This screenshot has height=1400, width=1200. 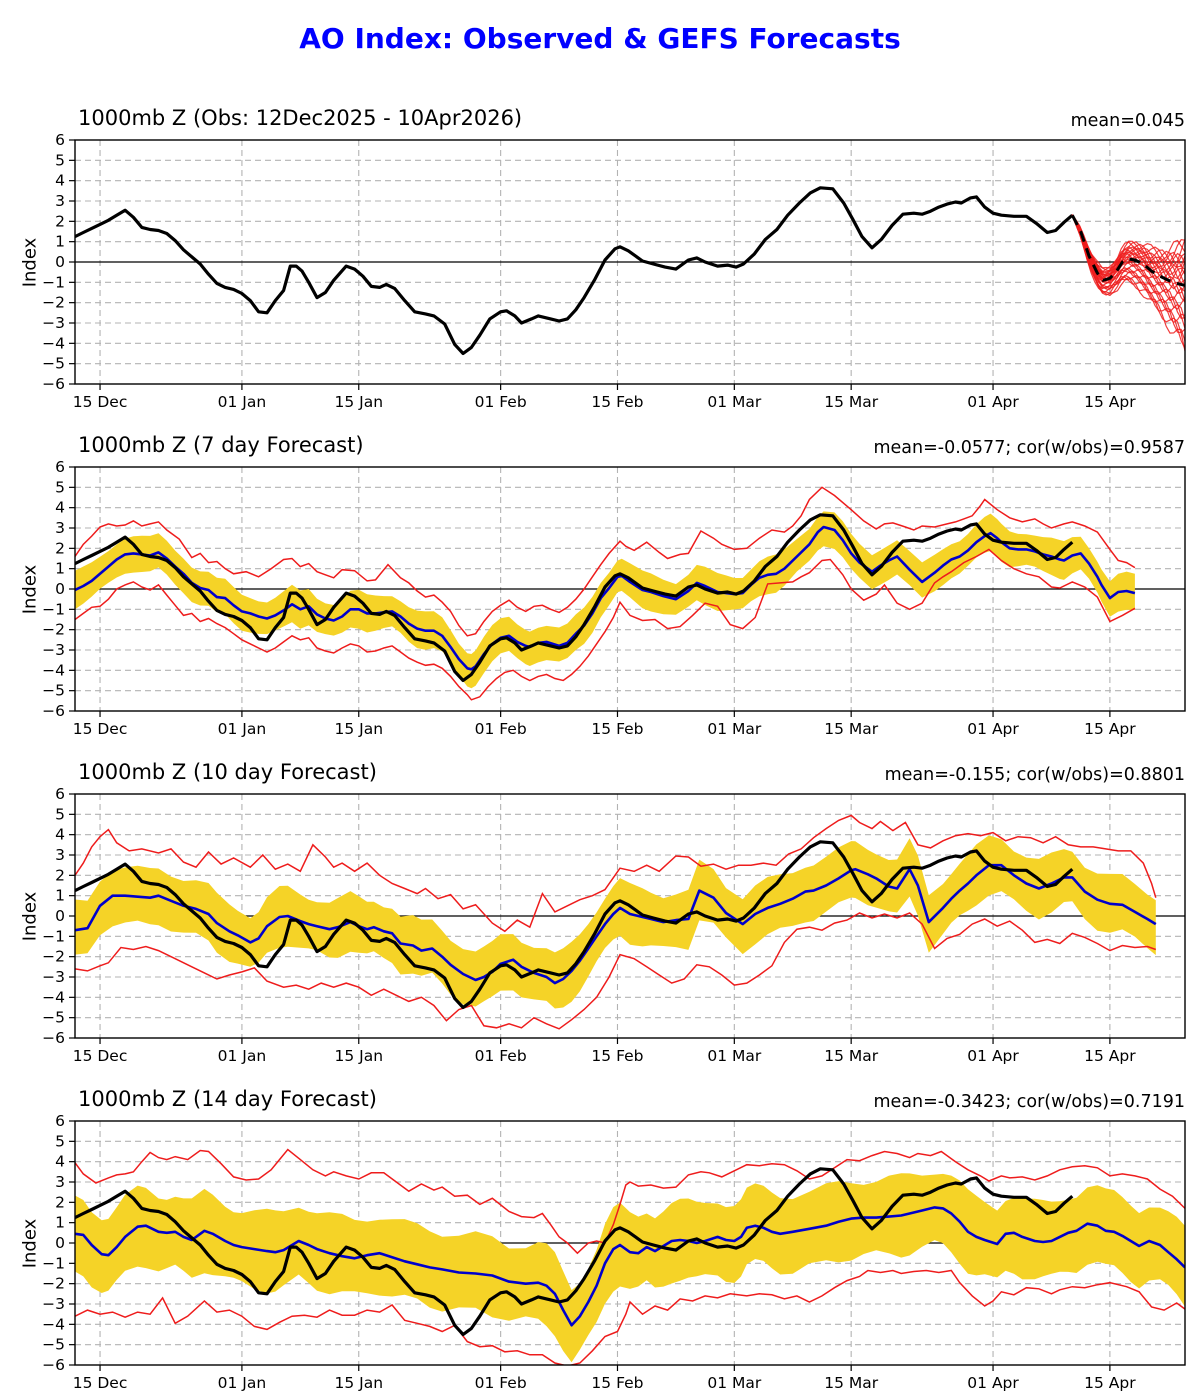 I want to click on panel-3-stats: mean=-0.155; cor(w/obs)=0.8801, so click(x=1034, y=775).